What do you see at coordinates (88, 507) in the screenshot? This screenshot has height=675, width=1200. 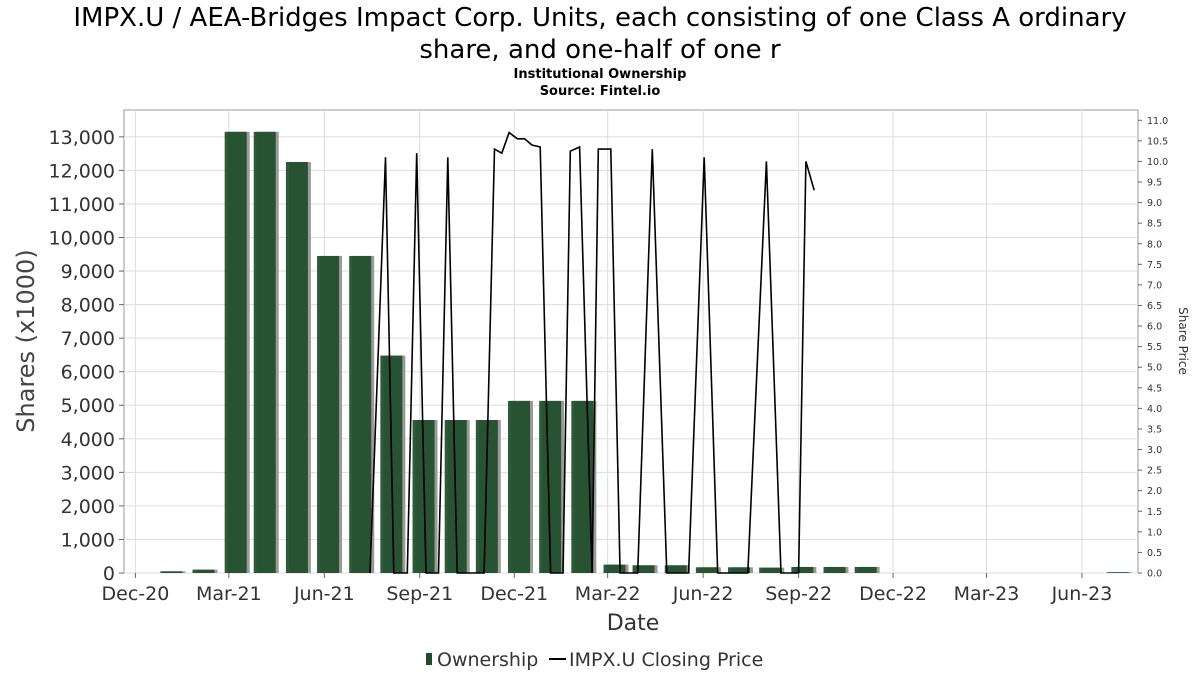 I see `y-tick-label: 2,000` at bounding box center [88, 507].